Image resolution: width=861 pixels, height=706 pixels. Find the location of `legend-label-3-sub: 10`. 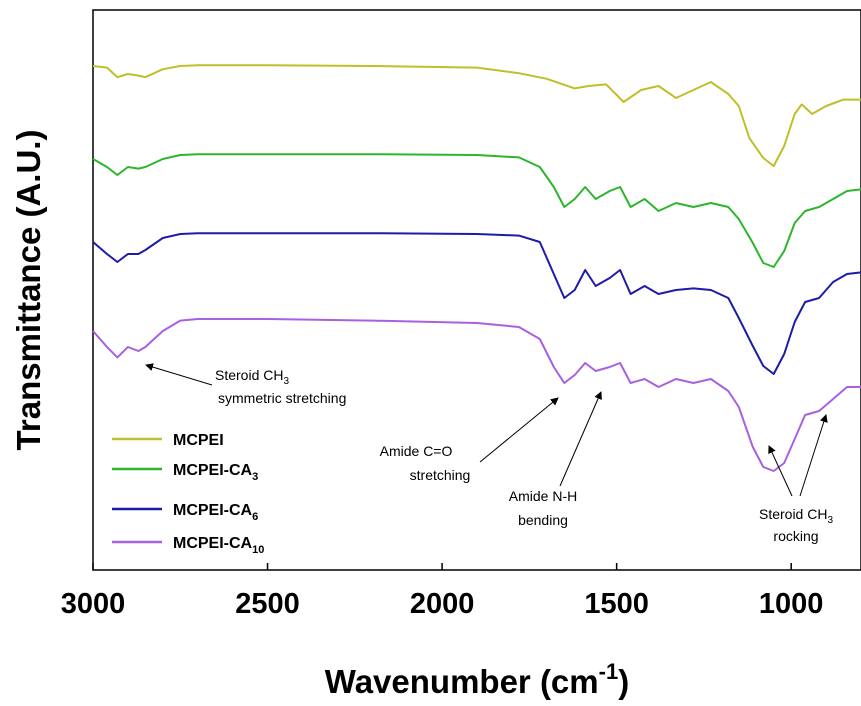

legend-label-3-sub: 10 is located at coordinates (258, 550).